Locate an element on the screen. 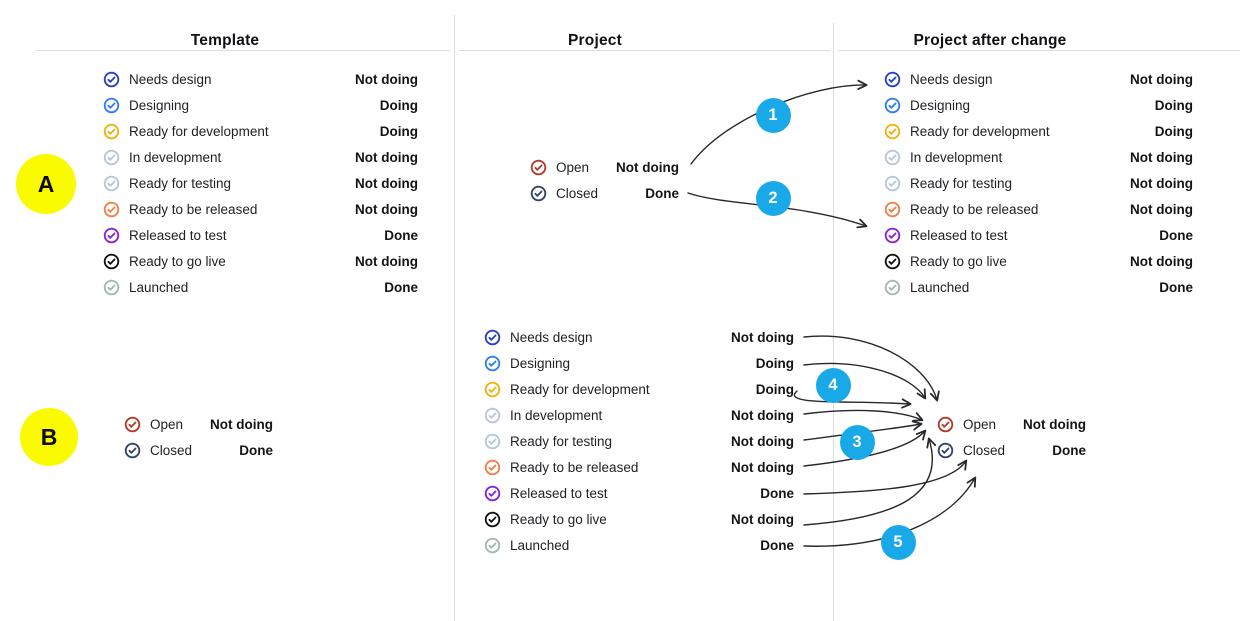 The height and width of the screenshot is (621, 1249). section-b-badge: B is located at coordinates (49, 437).